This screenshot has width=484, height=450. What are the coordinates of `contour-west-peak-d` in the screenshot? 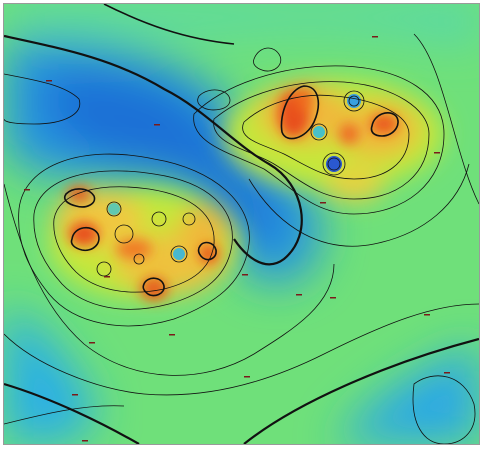 It's located at (153, 287).